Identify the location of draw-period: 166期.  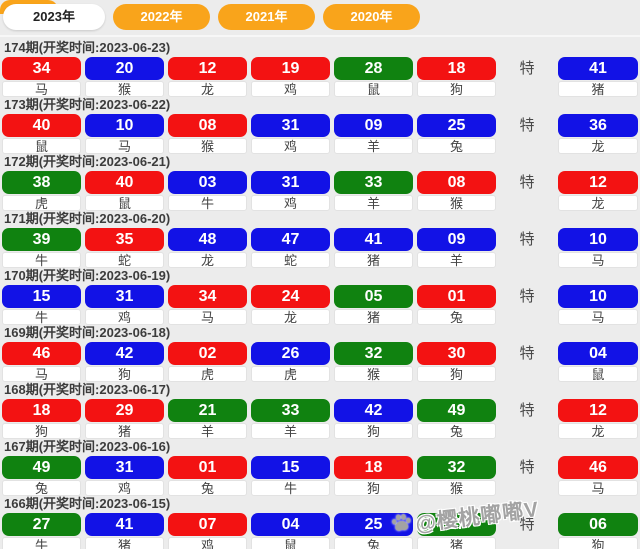
(21, 503).